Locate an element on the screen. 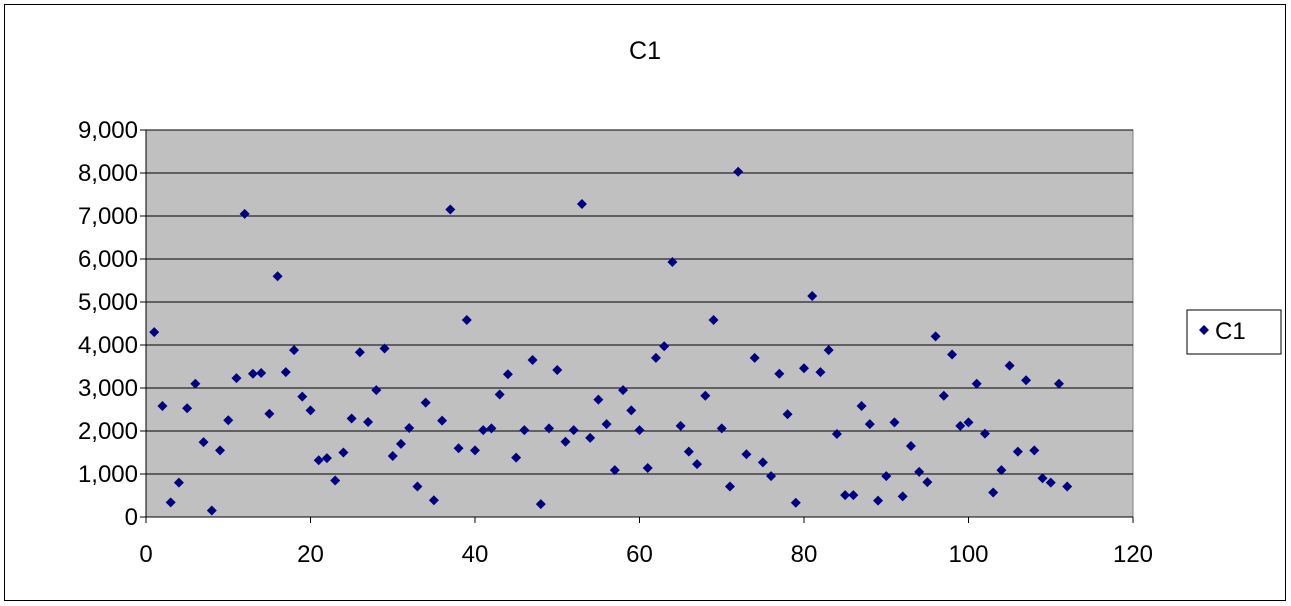  legend-marker-diamond-icon is located at coordinates (1204, 330).